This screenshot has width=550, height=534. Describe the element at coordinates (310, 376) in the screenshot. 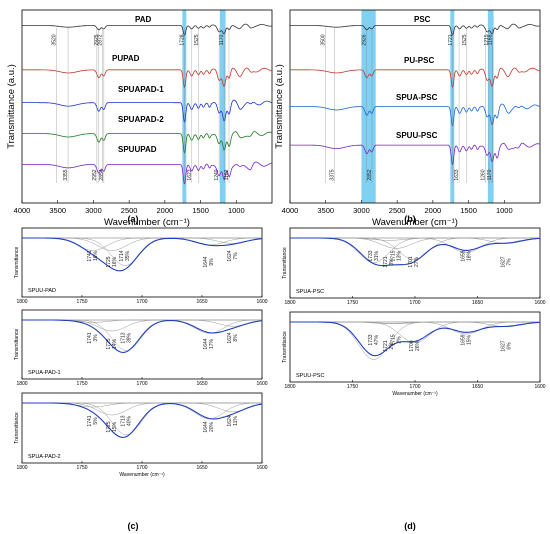

I see `sample-name: SPUU-PSC` at that location.